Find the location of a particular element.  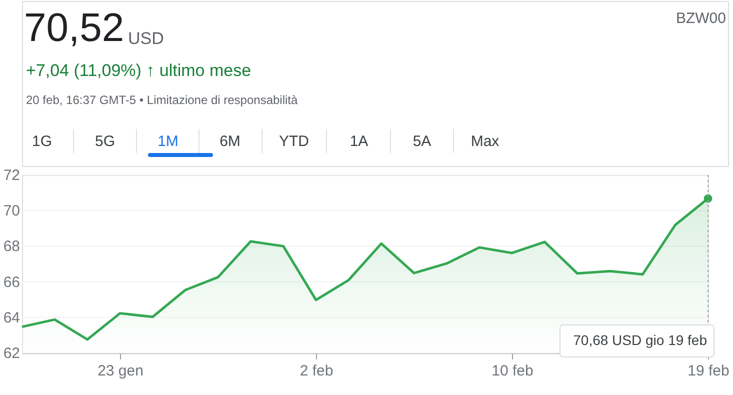

text: +7,04 (11,09%) ↑ ultimo mese is located at coordinates (139, 70).